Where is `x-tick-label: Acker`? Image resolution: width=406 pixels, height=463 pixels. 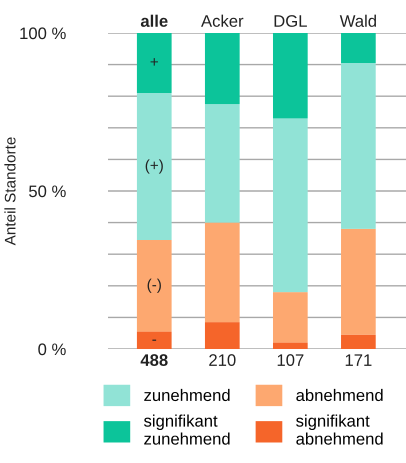 x-tick-label: Acker is located at coordinates (222, 20).